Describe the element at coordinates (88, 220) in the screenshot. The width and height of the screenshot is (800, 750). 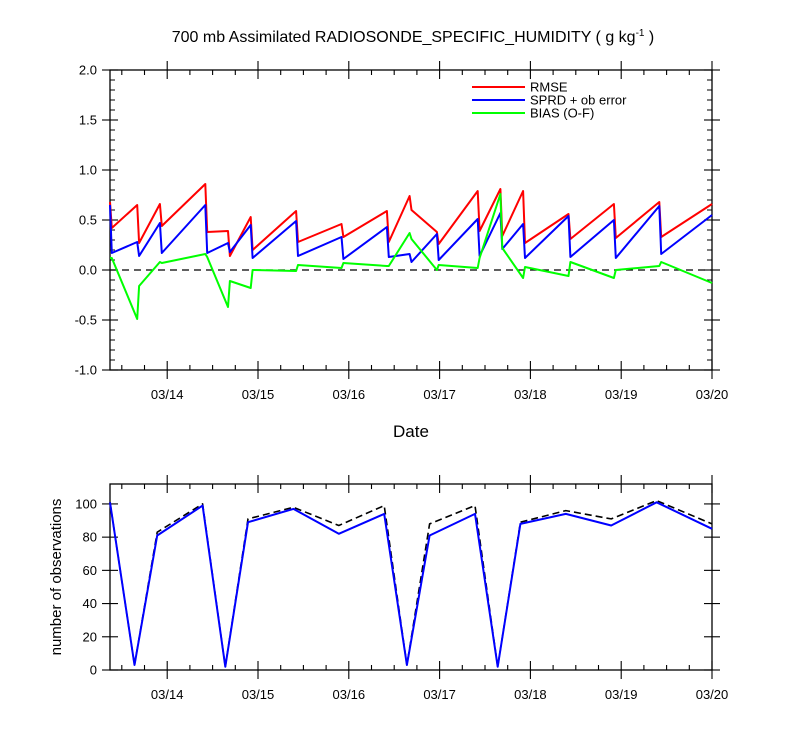
I see `y-tick-label: 0.5` at that location.